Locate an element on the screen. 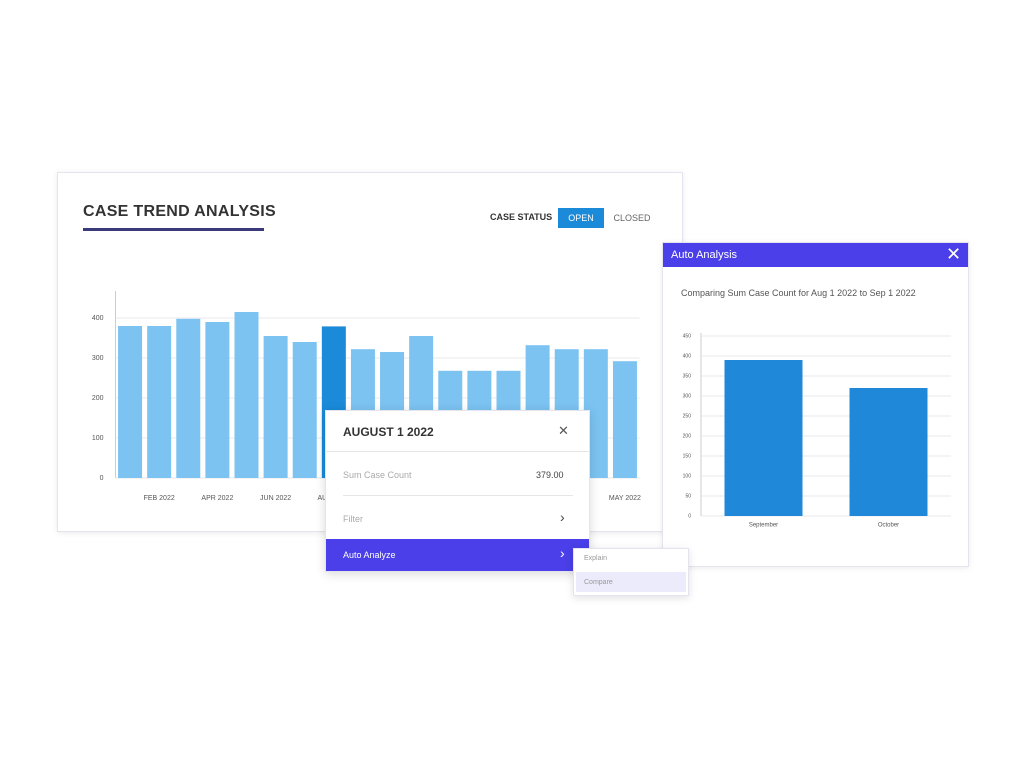 The width and height of the screenshot is (1024, 768). x-tick-label: JUN 2022 is located at coordinates (275, 498).